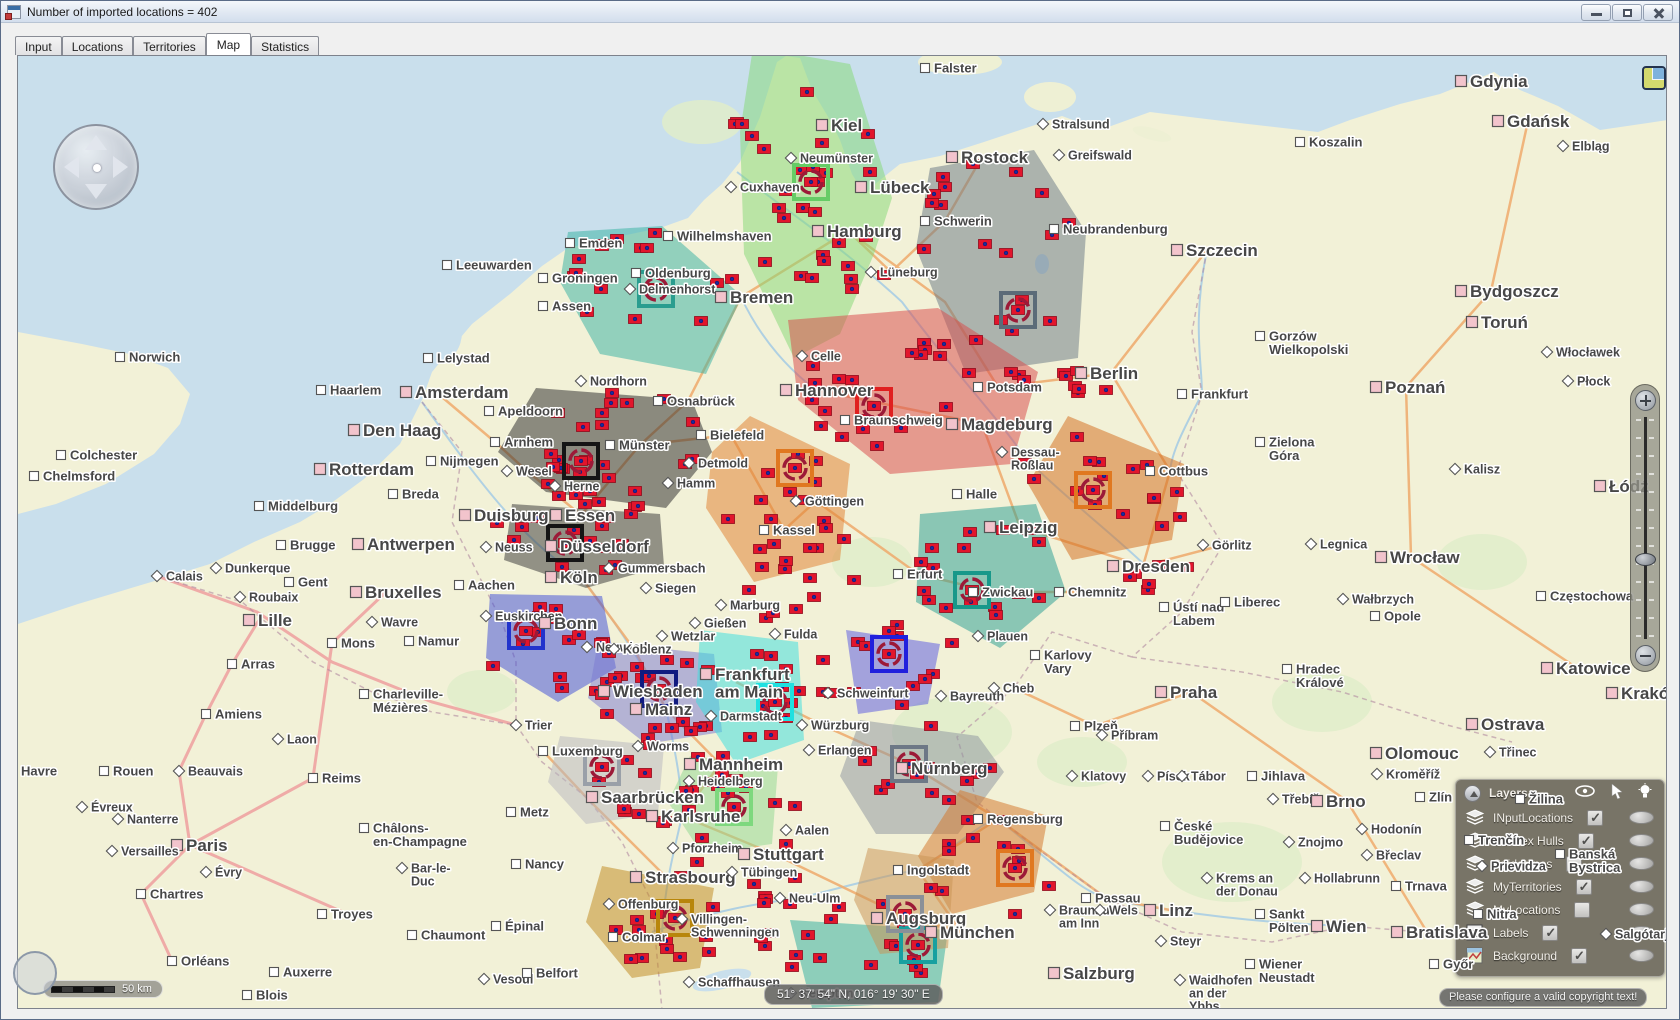 The width and height of the screenshot is (1680, 1020). I want to click on layer-row-inputlocations: INputLocations, so click(1560, 817).